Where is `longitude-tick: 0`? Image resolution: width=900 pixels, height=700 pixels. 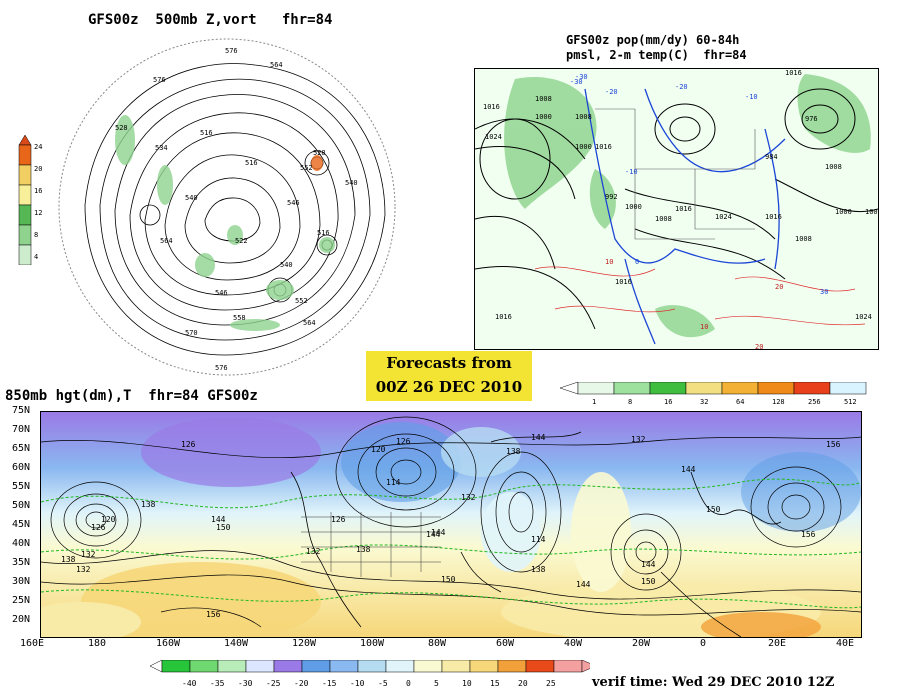
longitude-tick: 0 is located at coordinates (703, 643).